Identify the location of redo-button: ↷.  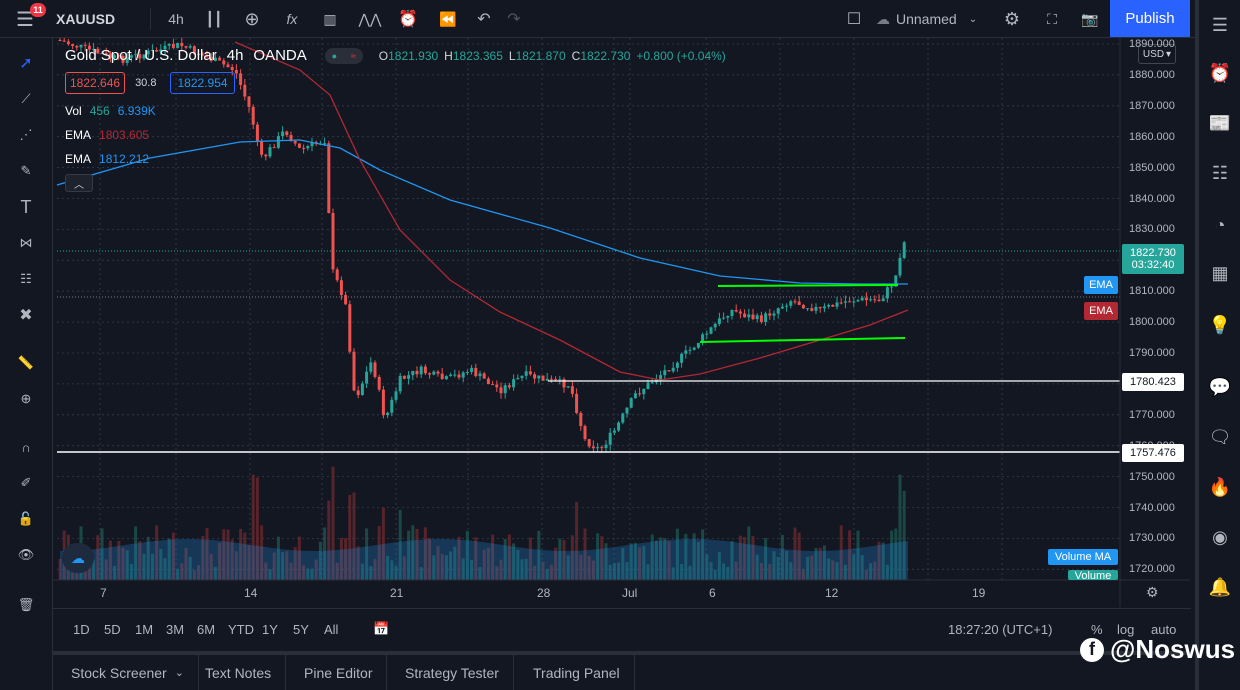
(514, 19).